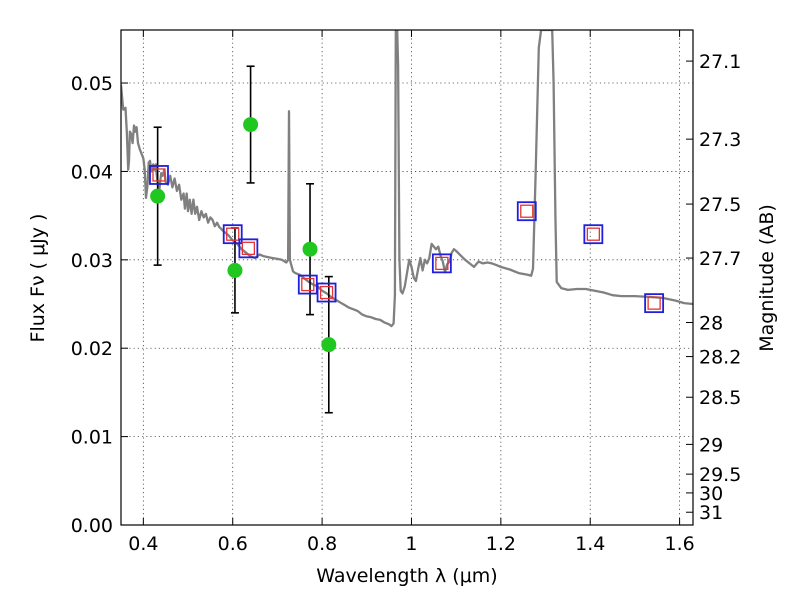 The height and width of the screenshot is (600, 800). I want to click on y-tick-label-2: 0.02, so click(92, 349).